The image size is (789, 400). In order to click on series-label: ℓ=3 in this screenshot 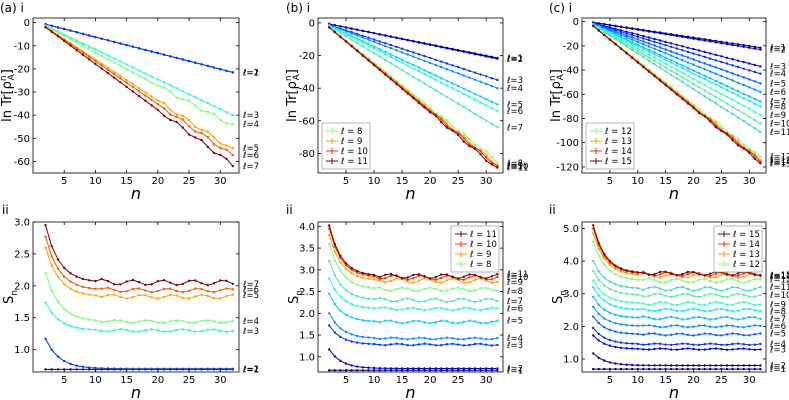, I will do `click(514, 346)`.